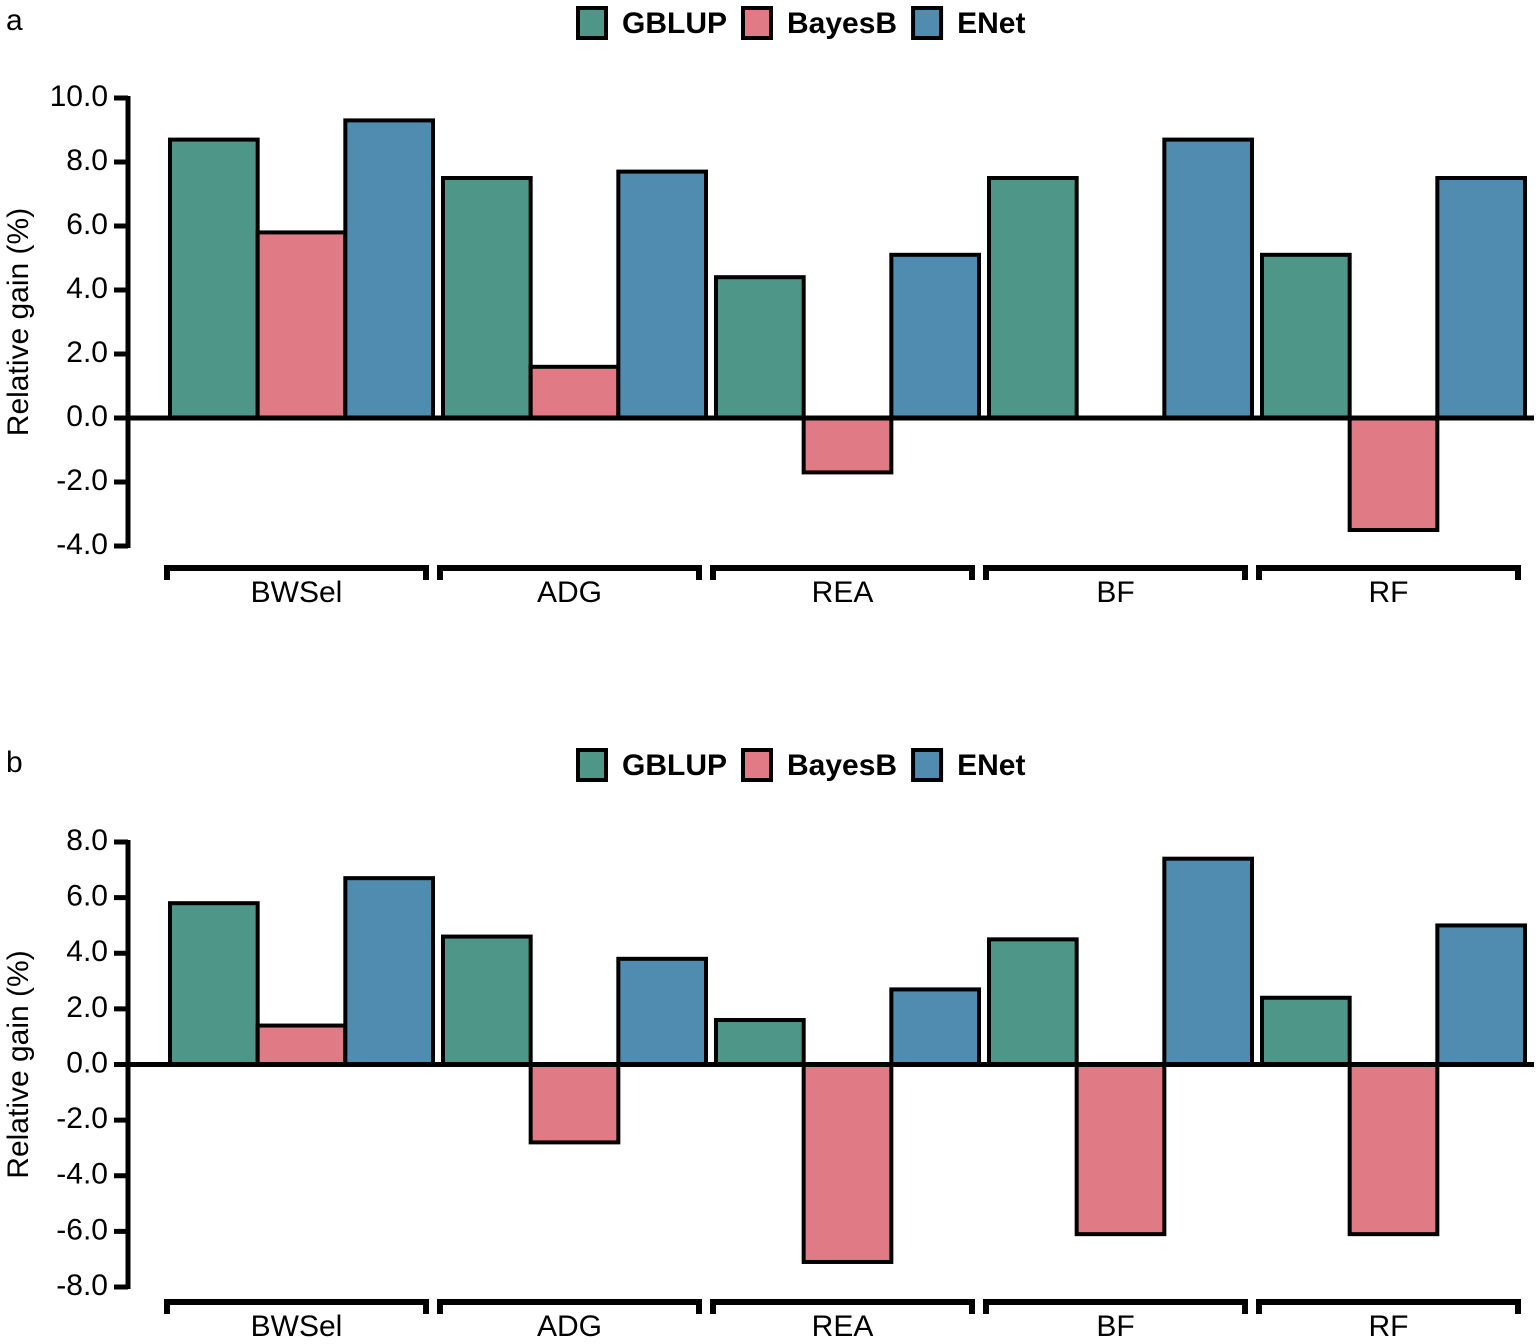 The width and height of the screenshot is (1536, 1344). I want to click on panel-label: b, so click(14, 762).